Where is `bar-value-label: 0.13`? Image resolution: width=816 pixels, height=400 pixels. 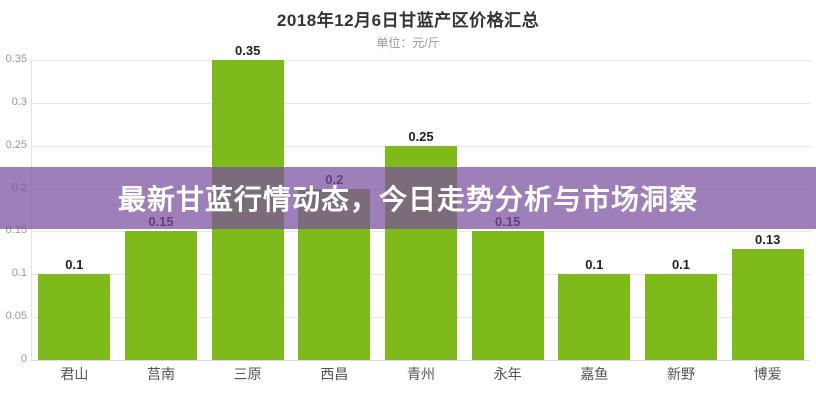 bar-value-label: 0.13 is located at coordinates (768, 239).